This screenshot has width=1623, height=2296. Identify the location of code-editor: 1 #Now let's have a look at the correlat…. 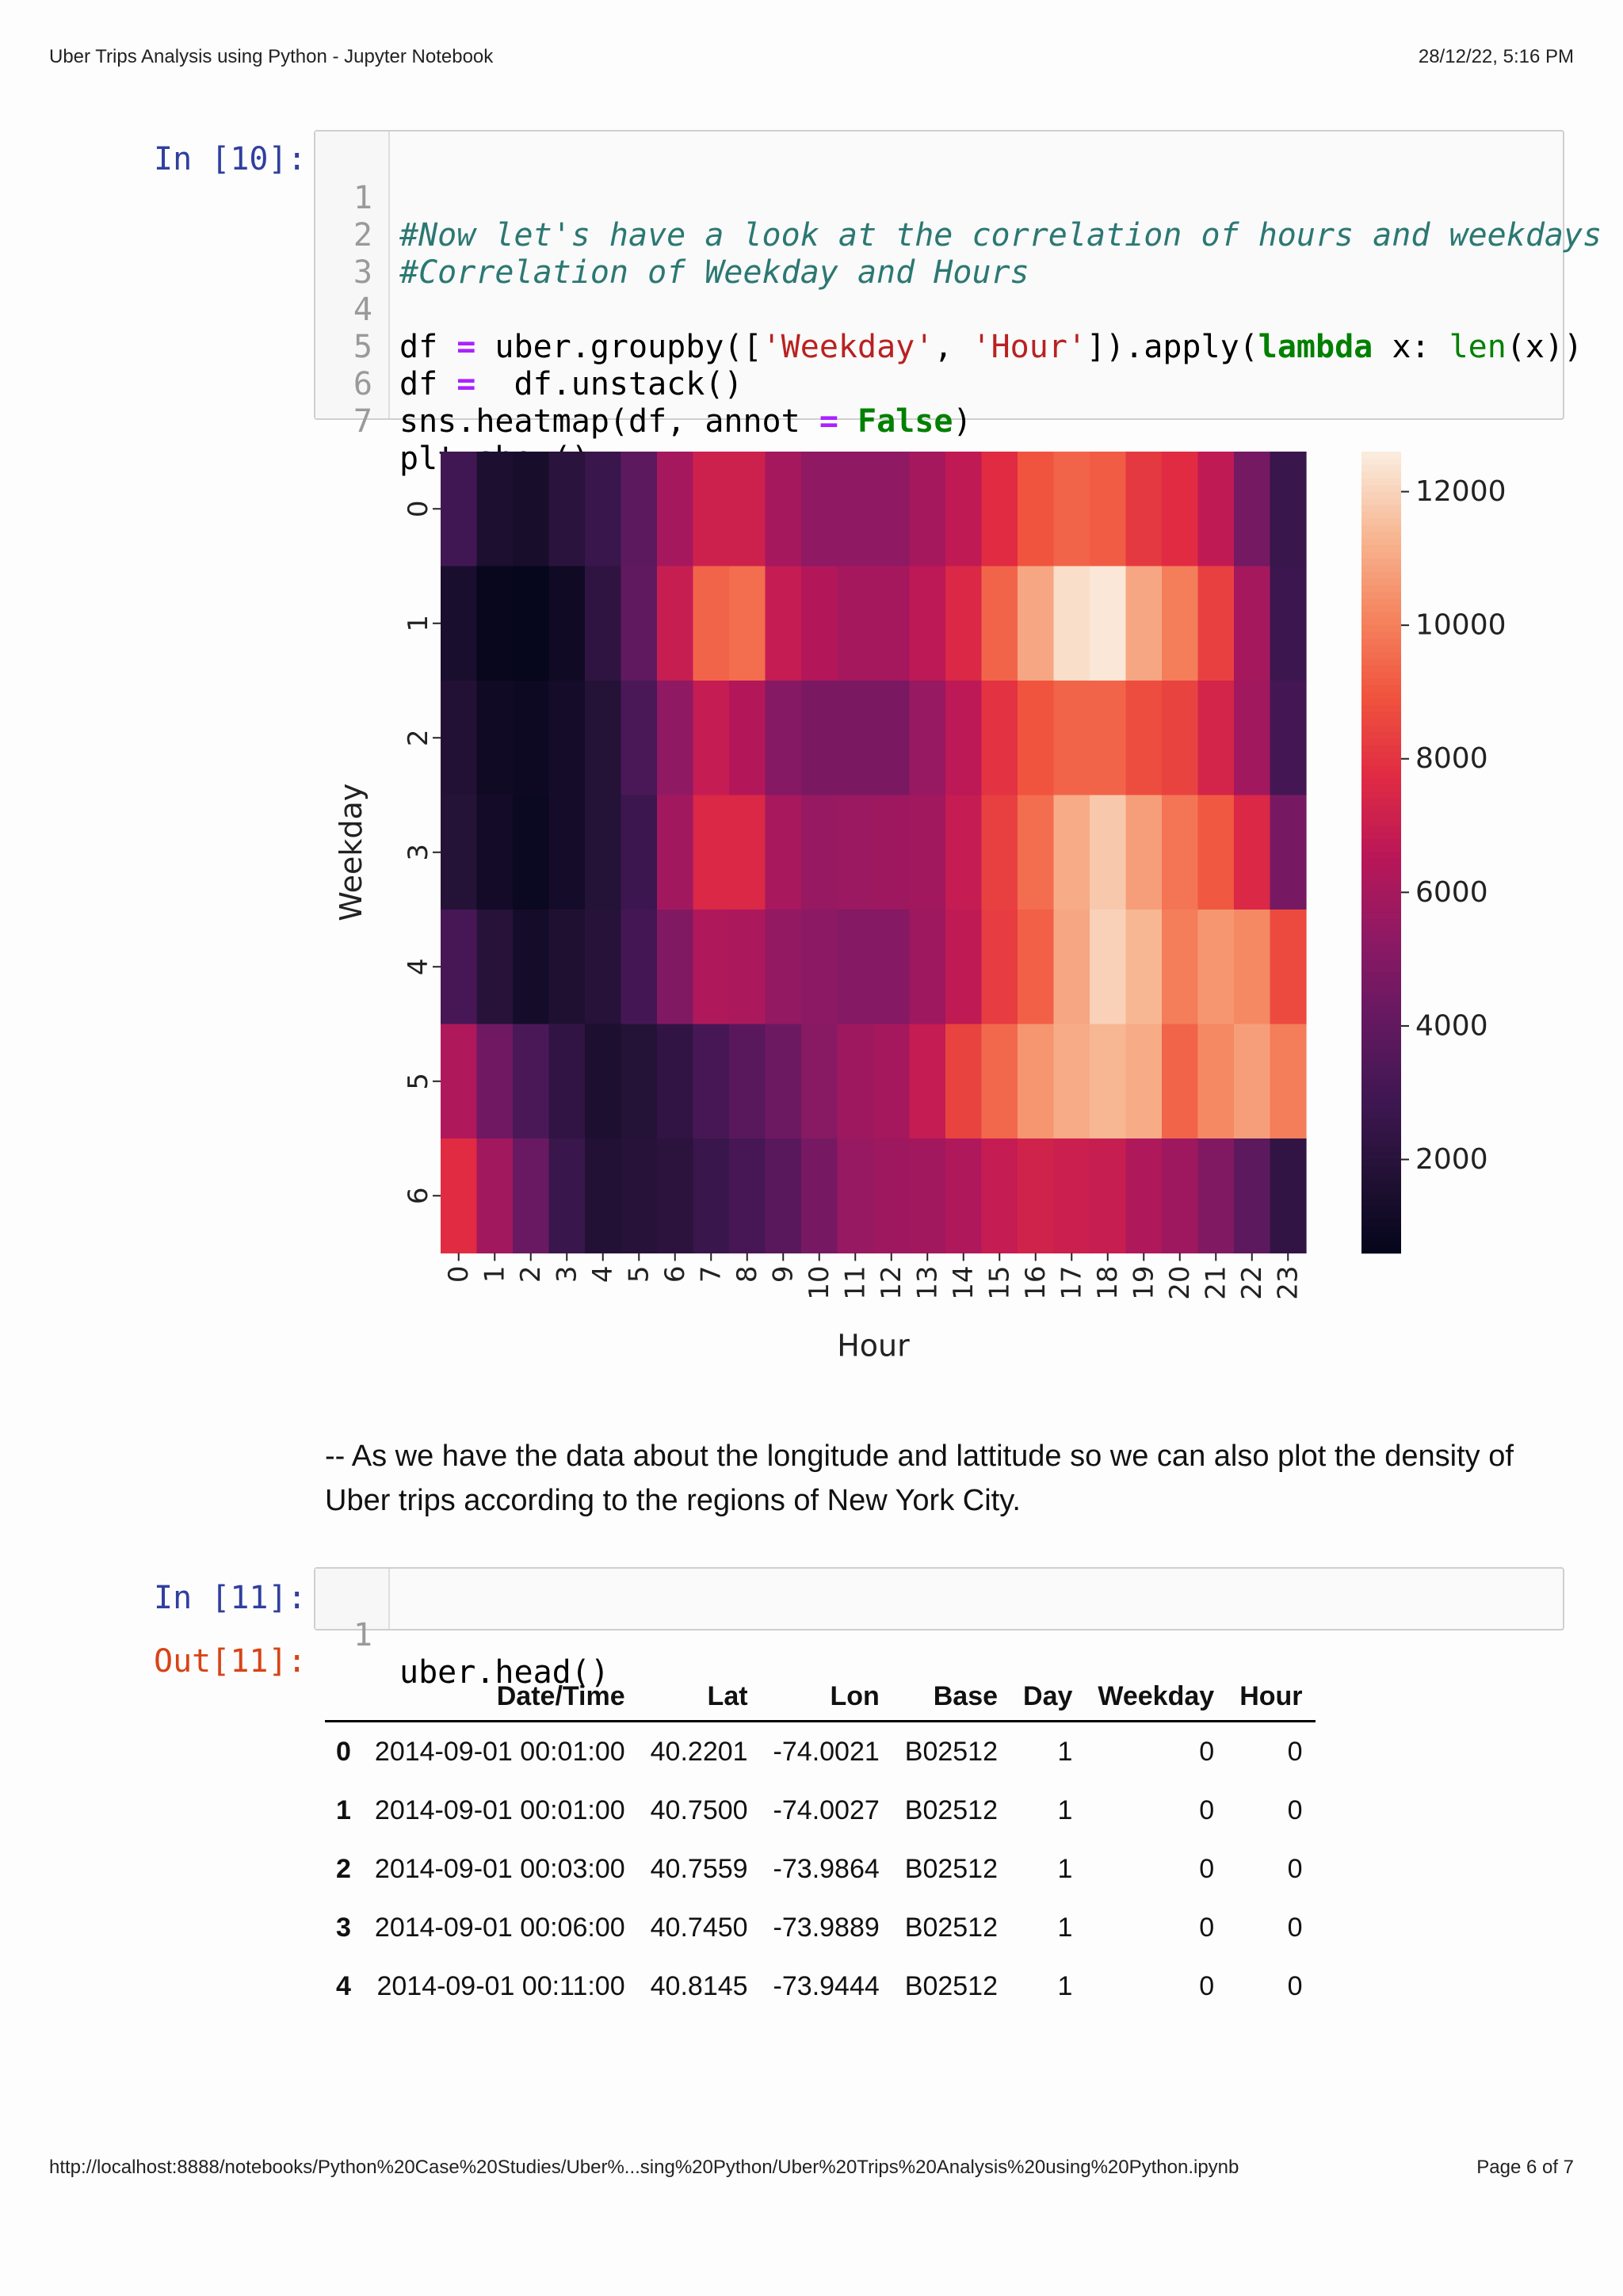
(959, 310).